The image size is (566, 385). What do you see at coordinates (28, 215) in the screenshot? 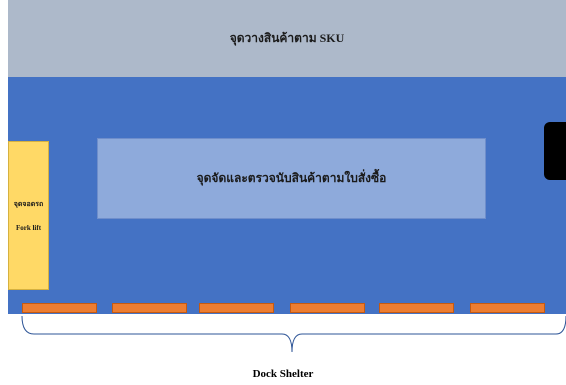
I see `forklift-parking-zone: จุดจอดรถ Fork lift` at bounding box center [28, 215].